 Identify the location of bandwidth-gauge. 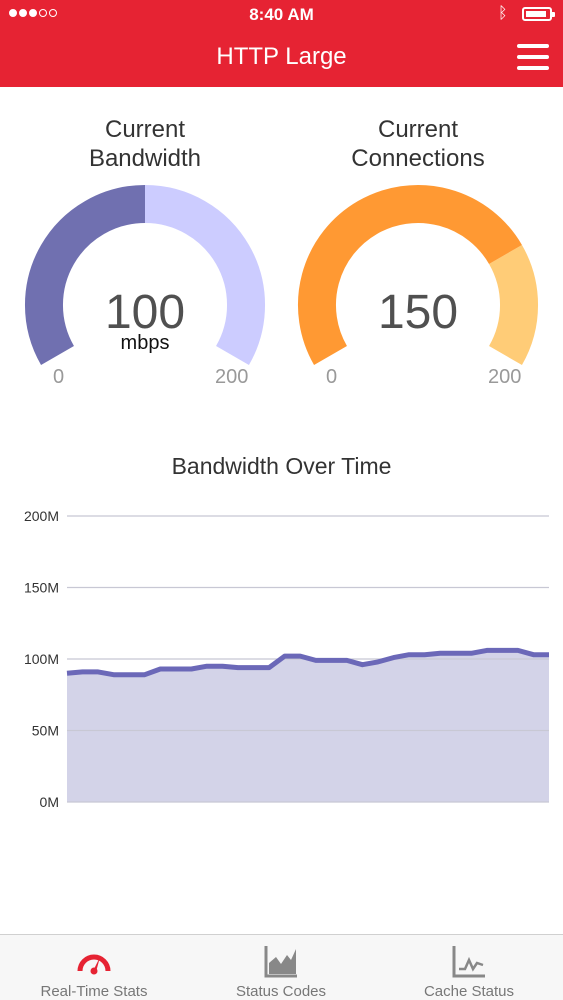
(145, 275).